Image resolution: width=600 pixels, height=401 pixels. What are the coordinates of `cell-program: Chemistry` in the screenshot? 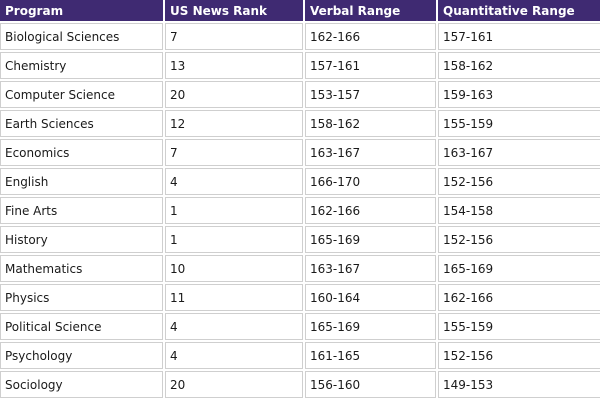 It's located at (81, 65).